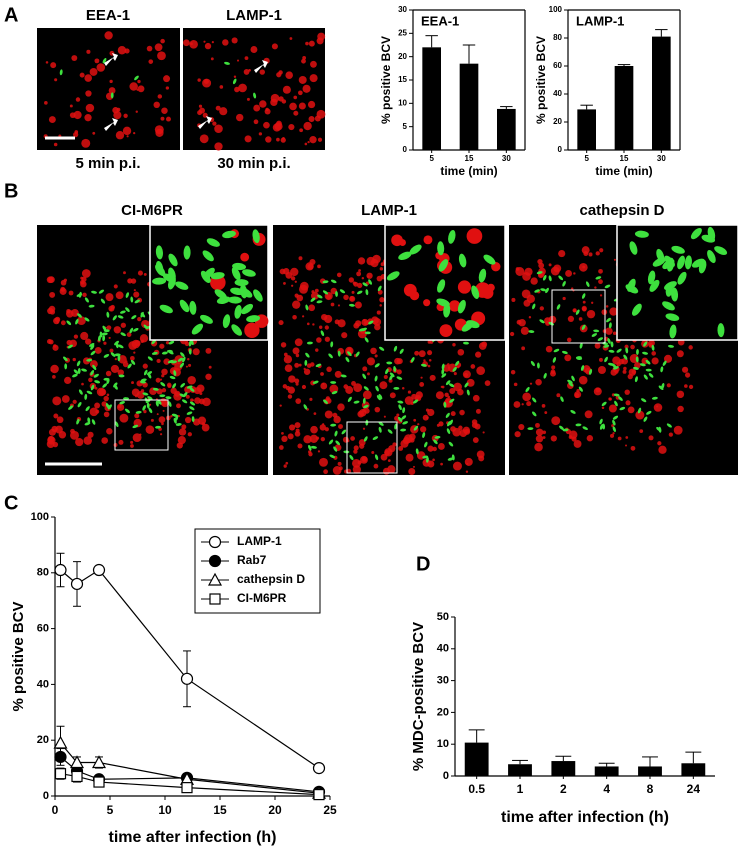 The width and height of the screenshot is (738, 853). Describe the element at coordinates (557, 37) in the screenshot. I see `y-tick-label: 80` at that location.